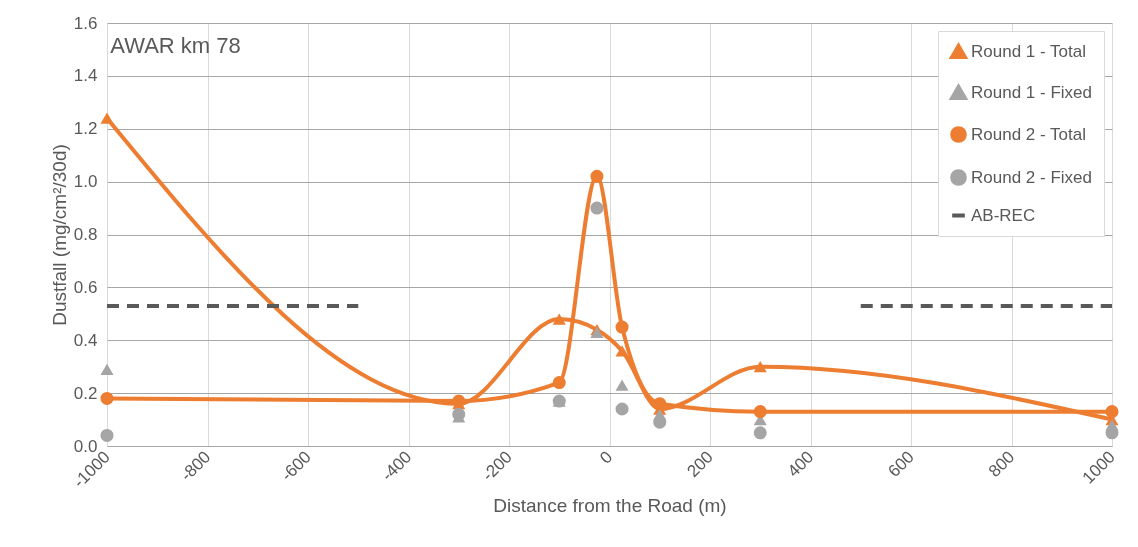 The image size is (1138, 547). Describe the element at coordinates (85, 182) in the screenshot. I see `y-tick-label: 1.0` at that location.